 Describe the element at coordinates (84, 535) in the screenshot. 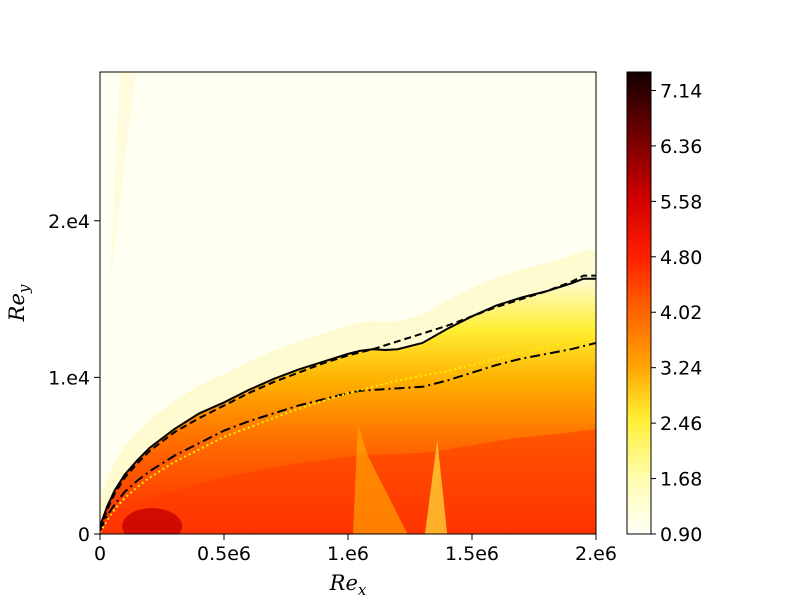

I see `y-tick-label: 0` at that location.